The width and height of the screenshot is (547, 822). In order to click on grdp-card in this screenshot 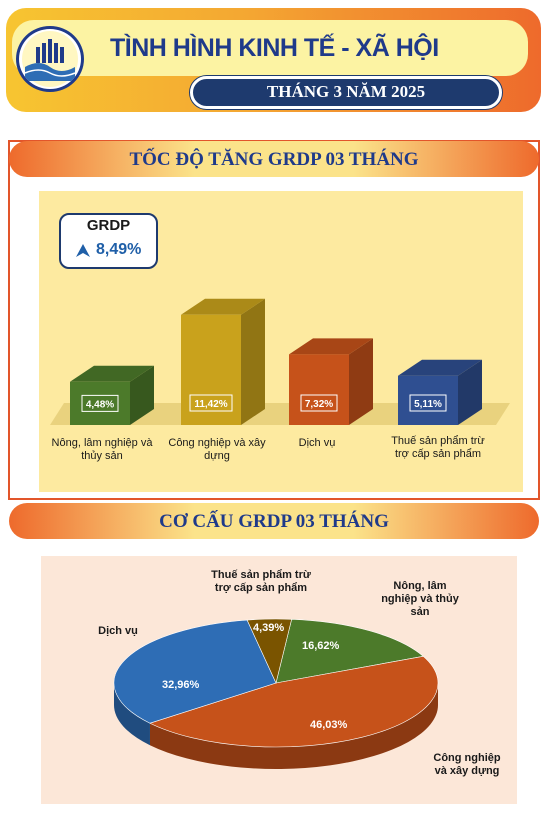, I will do `click(108, 241)`.